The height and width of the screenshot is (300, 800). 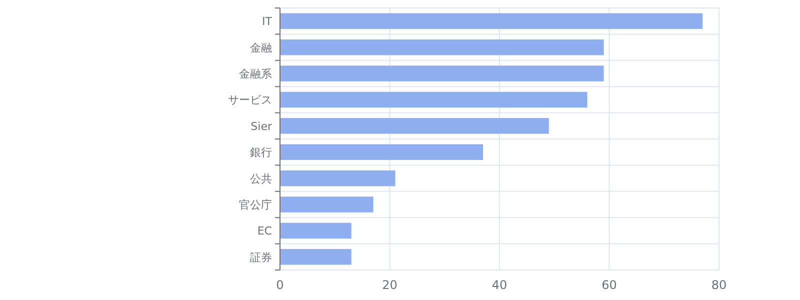 What do you see at coordinates (264, 231) in the screenshot?
I see `y-tick-label: EC` at bounding box center [264, 231].